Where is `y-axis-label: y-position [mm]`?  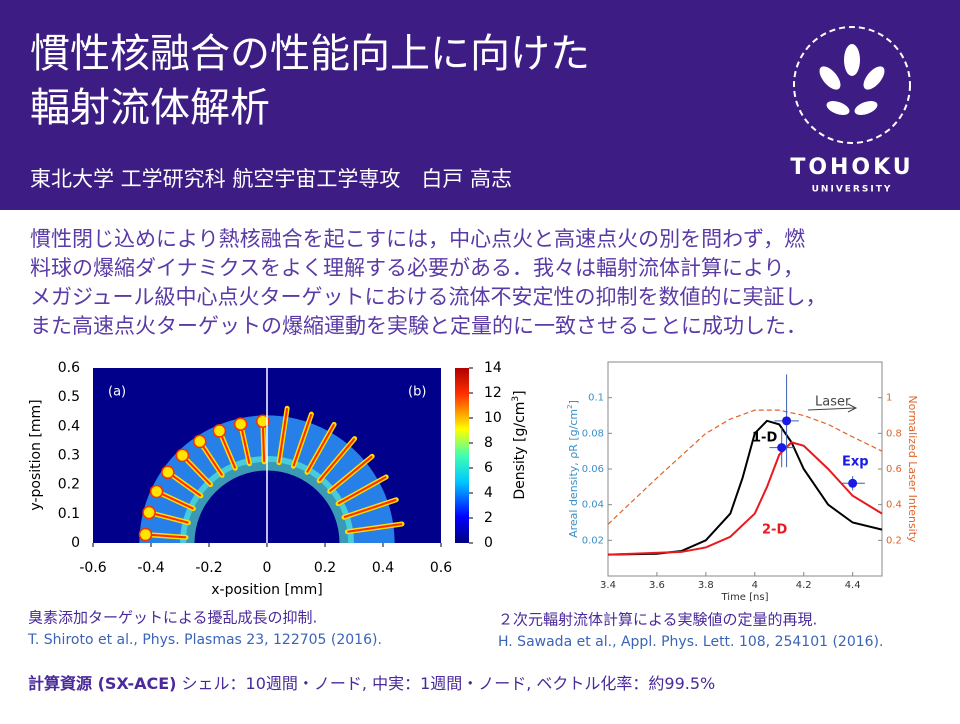
y-axis-label: y-position [mm] is located at coordinates (36, 454).